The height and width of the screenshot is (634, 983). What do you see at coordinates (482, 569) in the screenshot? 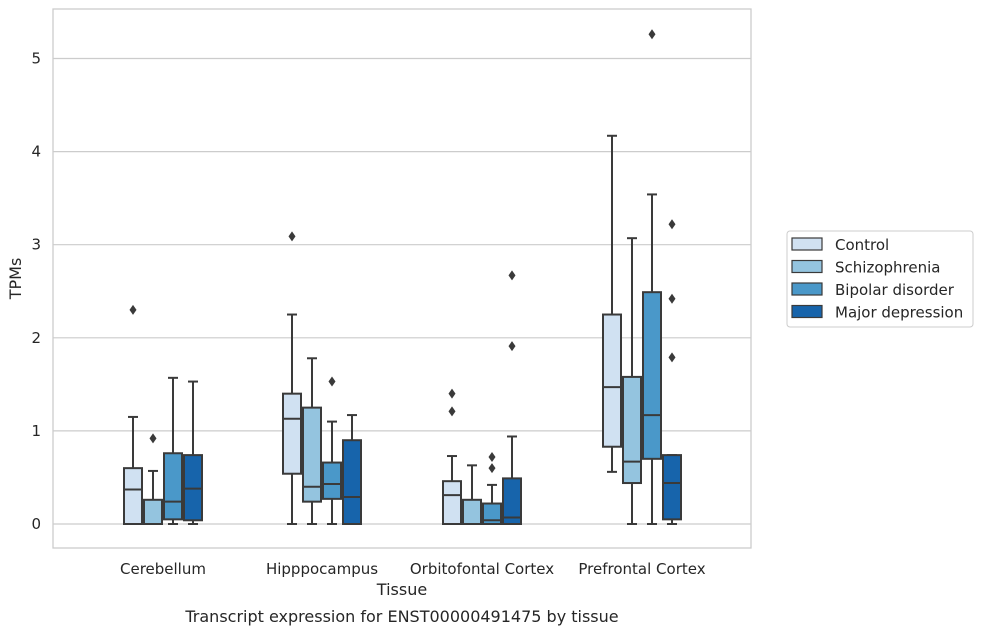
I see `x-tick-label: Orbitofontal Cortex` at bounding box center [482, 569].